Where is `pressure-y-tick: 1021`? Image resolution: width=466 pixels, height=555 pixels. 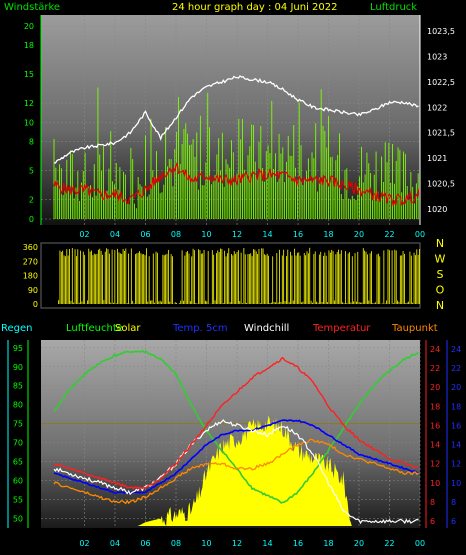 pressure-y-tick: 1021 is located at coordinates (437, 158).